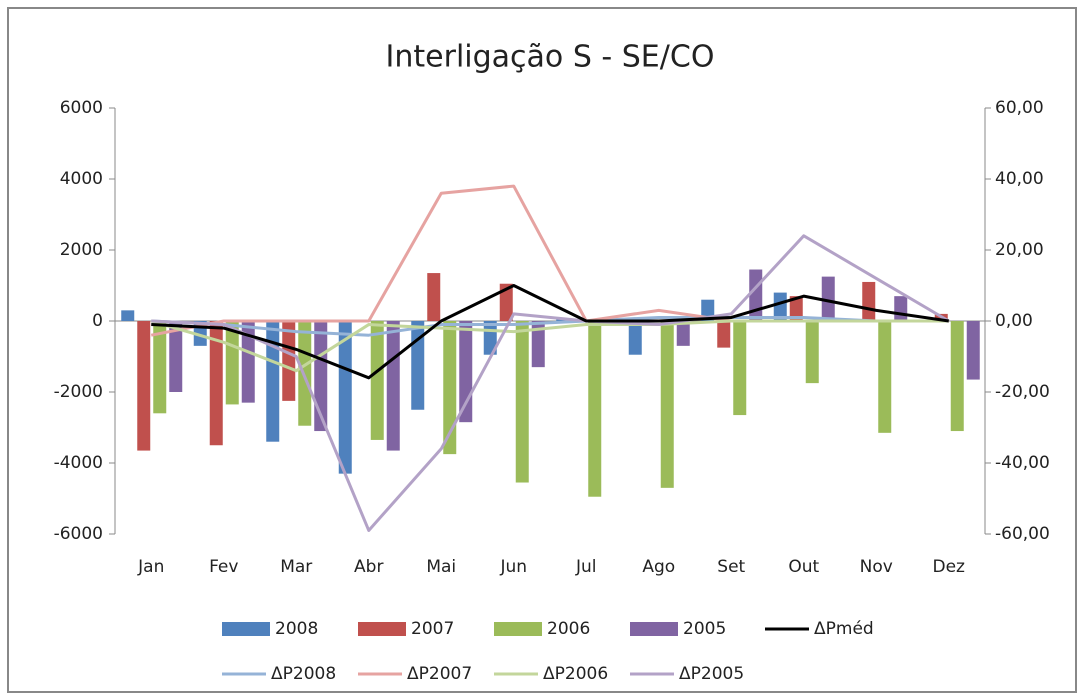 The image size is (1084, 700). What do you see at coordinates (441, 567) in the screenshot?
I see `x-tick-label: Mai` at bounding box center [441, 567].